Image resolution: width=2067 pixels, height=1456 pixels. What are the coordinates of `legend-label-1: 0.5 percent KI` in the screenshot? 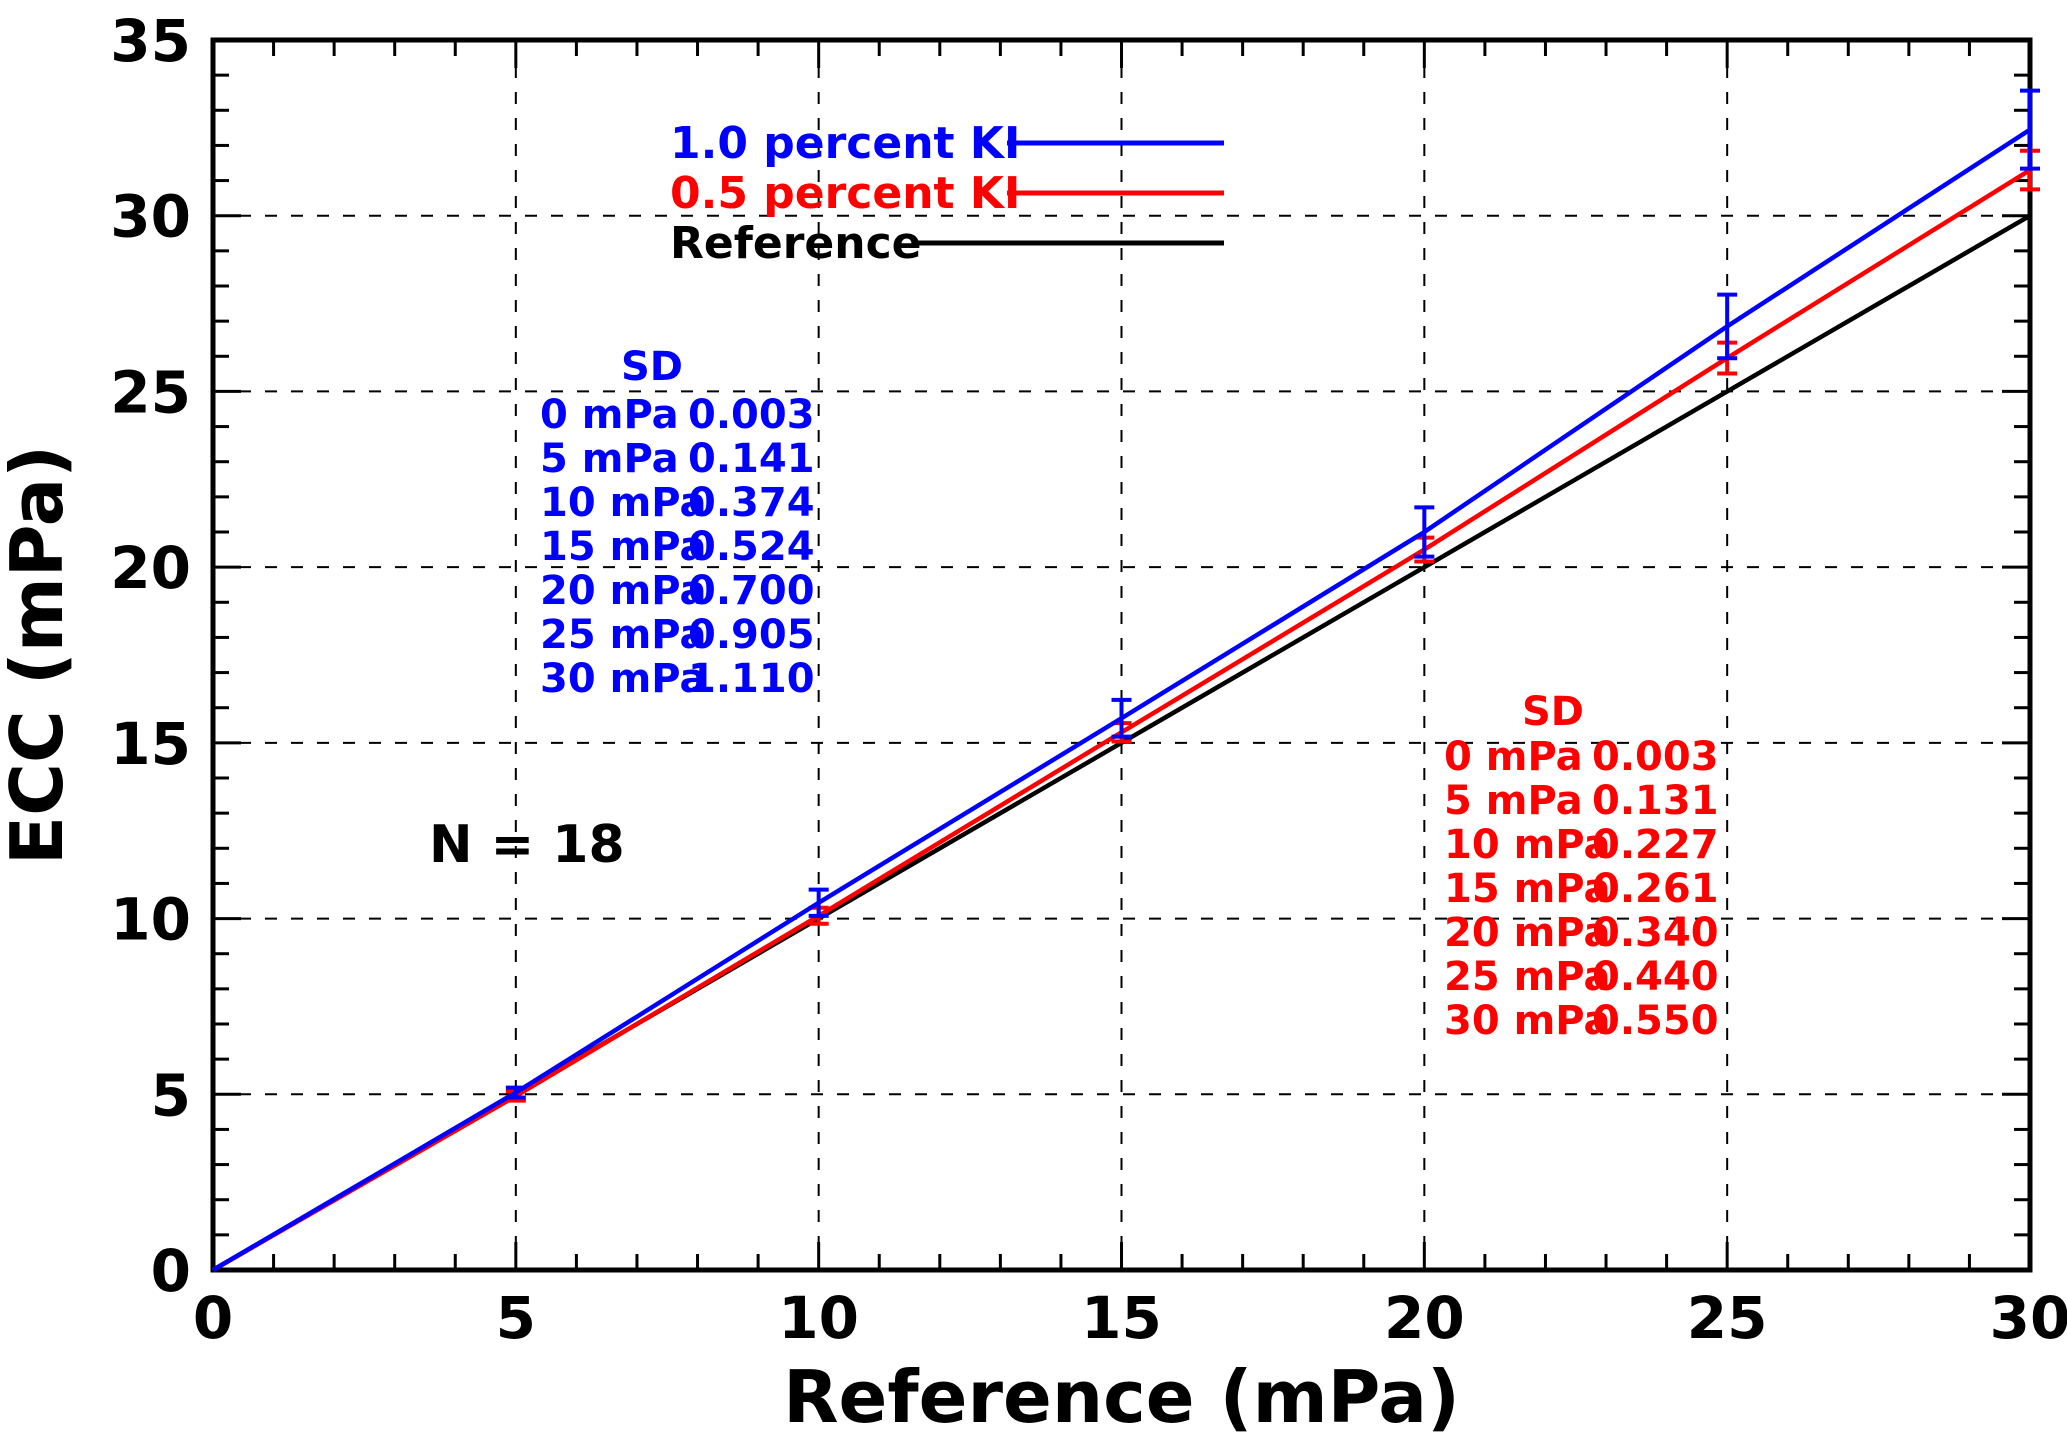 It's located at (845, 193).